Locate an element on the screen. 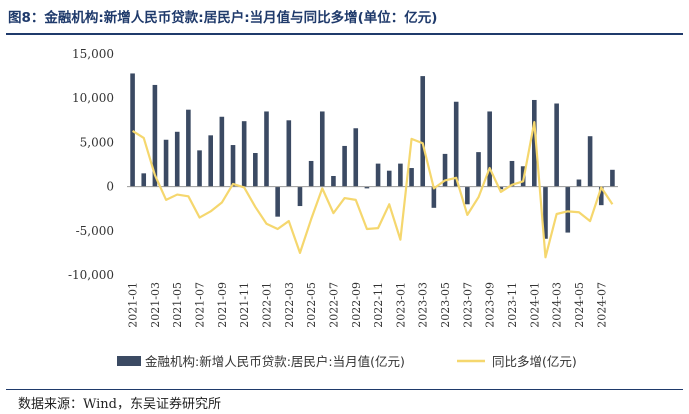 The image size is (689, 414). x-tick-label: 2023-01 is located at coordinates (400, 305).